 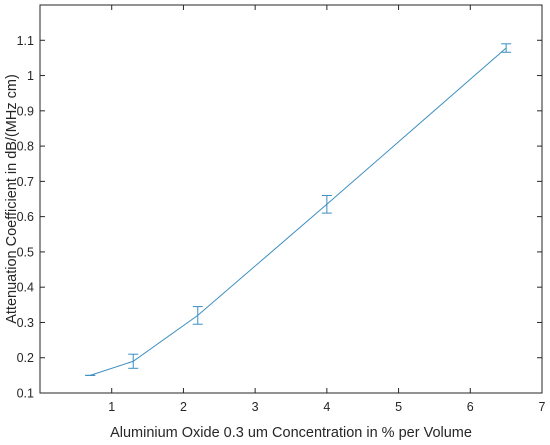 I want to click on y-tick-label: 0.5, so click(x=25, y=252).